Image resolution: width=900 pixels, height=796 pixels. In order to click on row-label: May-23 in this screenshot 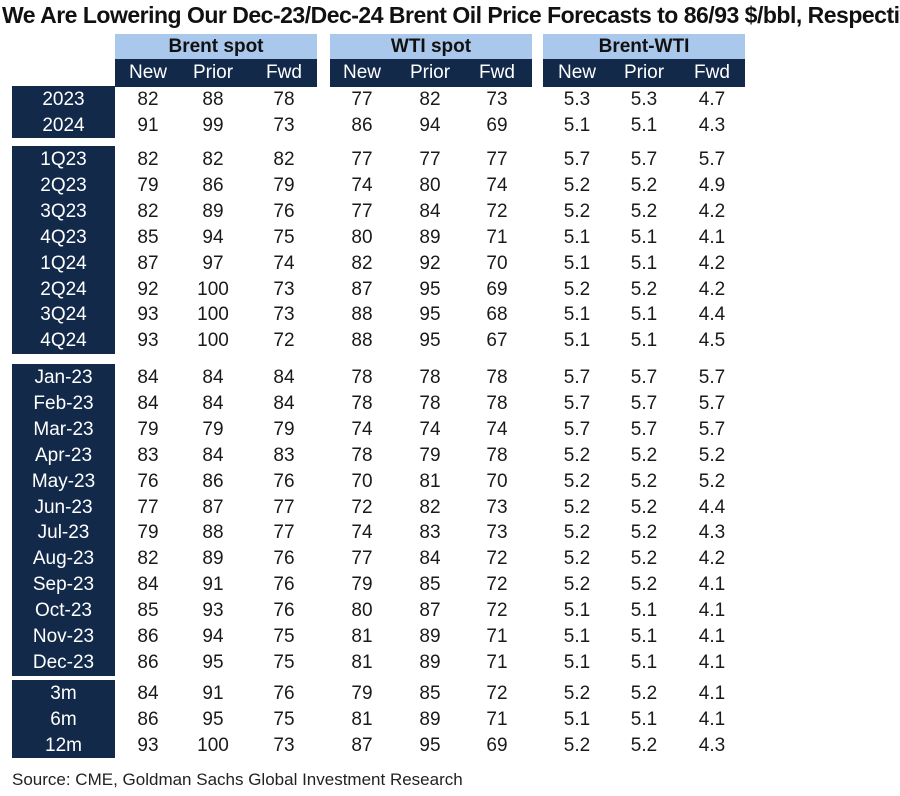, I will do `click(63, 481)`.